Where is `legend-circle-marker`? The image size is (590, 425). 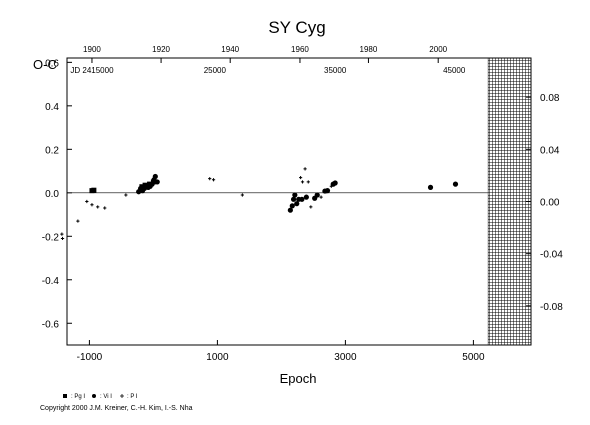
legend-circle-marker is located at coordinates (94, 396).